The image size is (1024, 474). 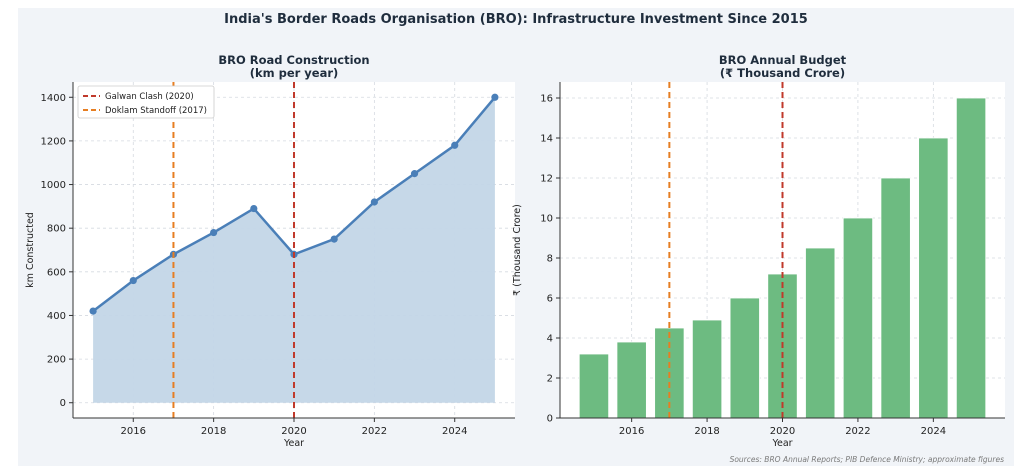 I want to click on y-tick-label: 14, so click(x=546, y=139).